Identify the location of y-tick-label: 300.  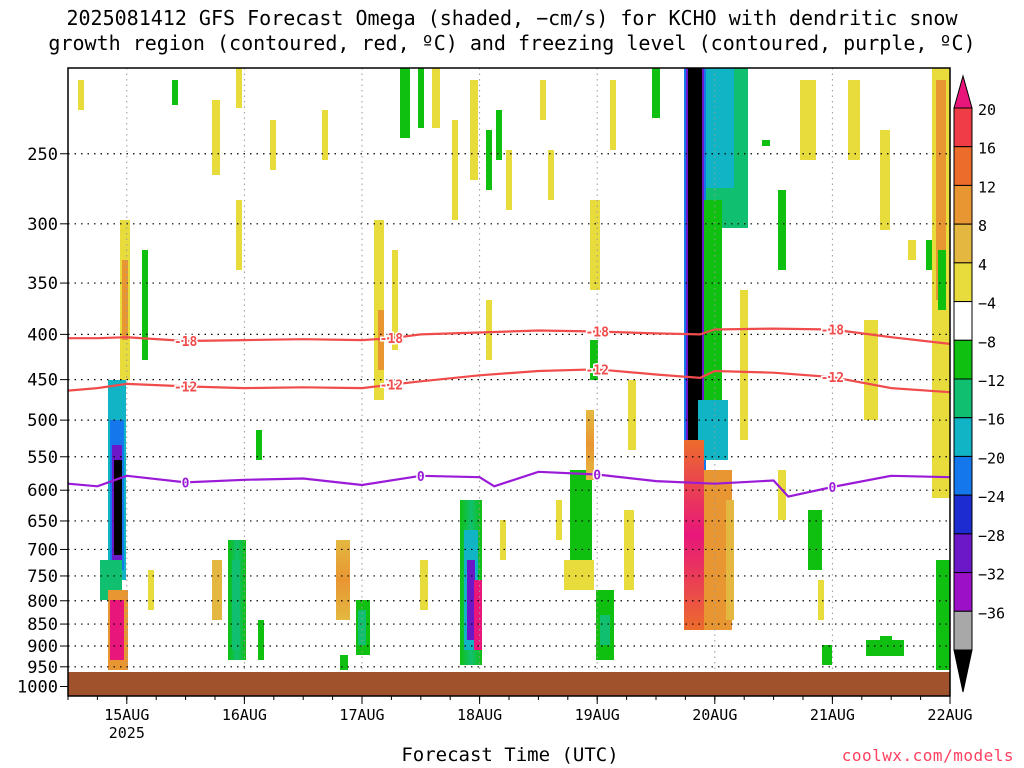
(42, 225).